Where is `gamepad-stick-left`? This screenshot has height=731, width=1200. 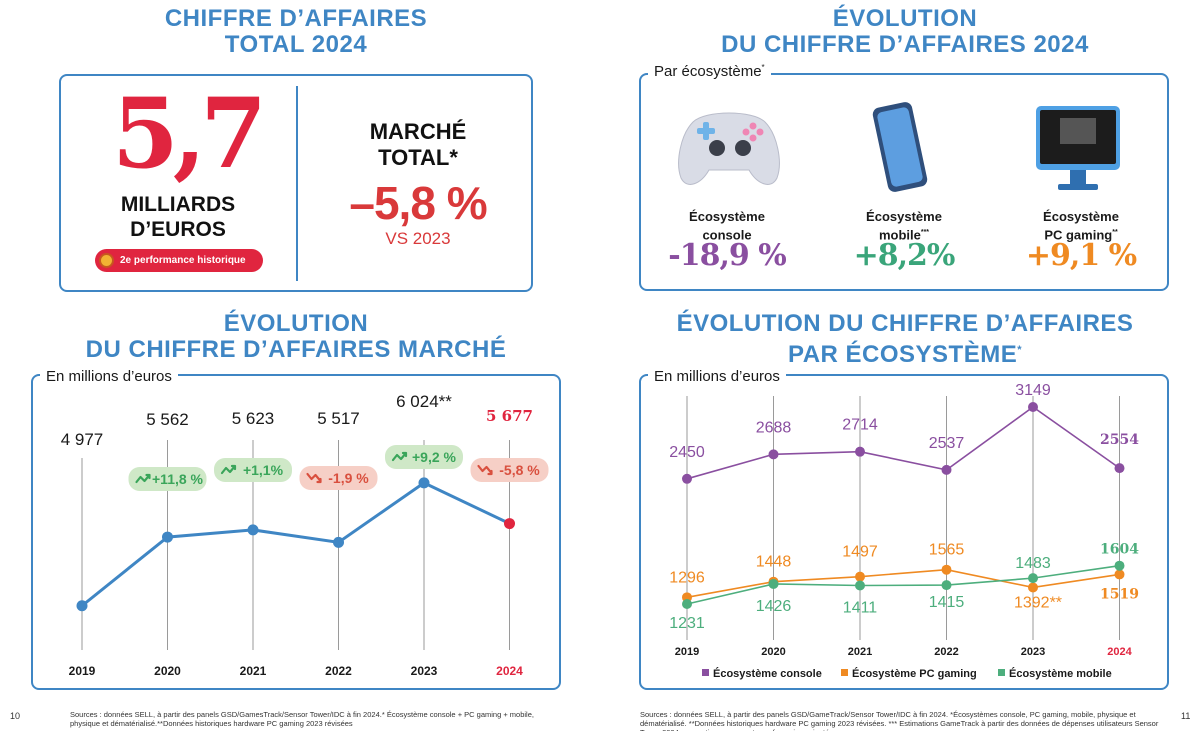 gamepad-stick-left is located at coordinates (717, 148).